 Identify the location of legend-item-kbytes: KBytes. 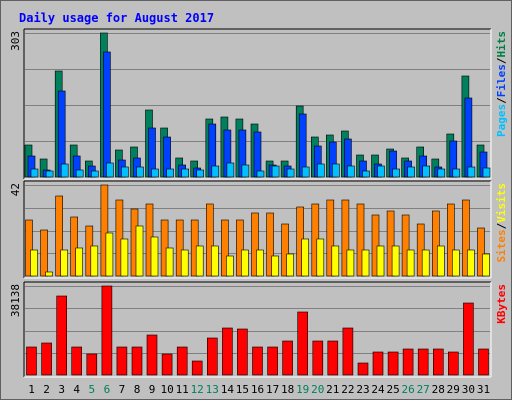
(501, 304).